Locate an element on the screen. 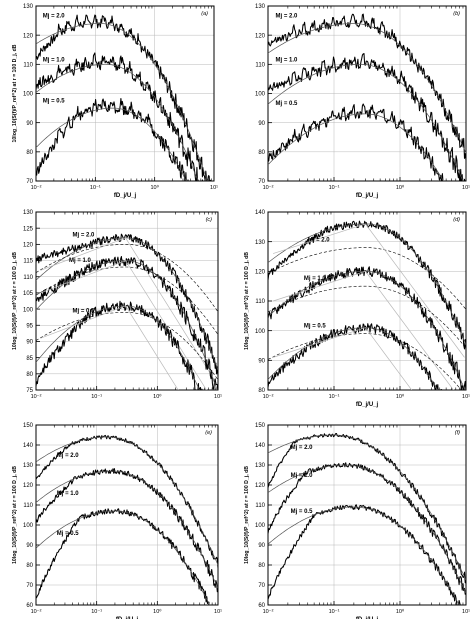 Image resolution: width=474 pixels, height=624 pixels. panel-label: (c) is located at coordinates (209, 220).